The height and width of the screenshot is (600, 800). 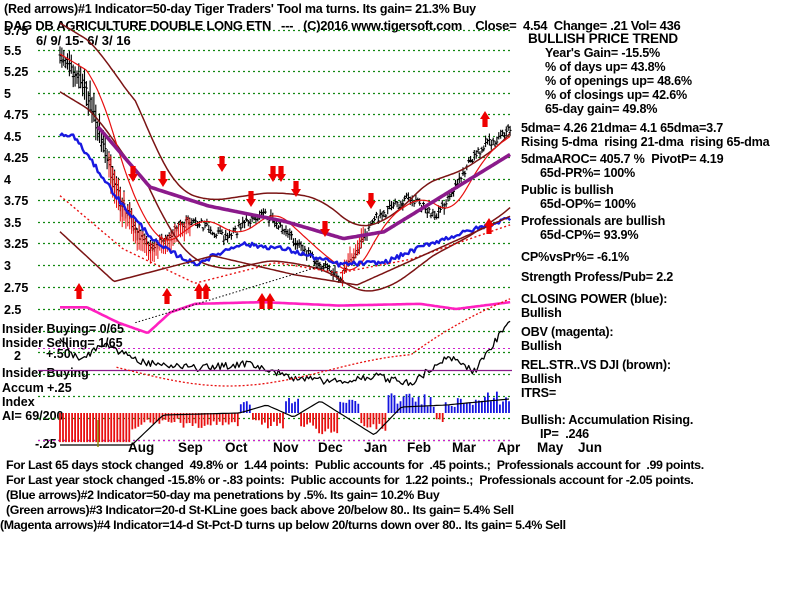 I want to click on y-tick-4-25: 4.25, so click(x=16, y=158).